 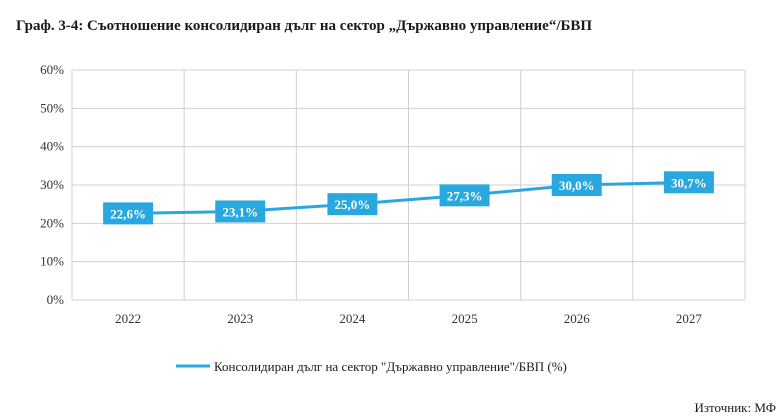 I want to click on y-tick-label: 0%, so click(x=56, y=299).